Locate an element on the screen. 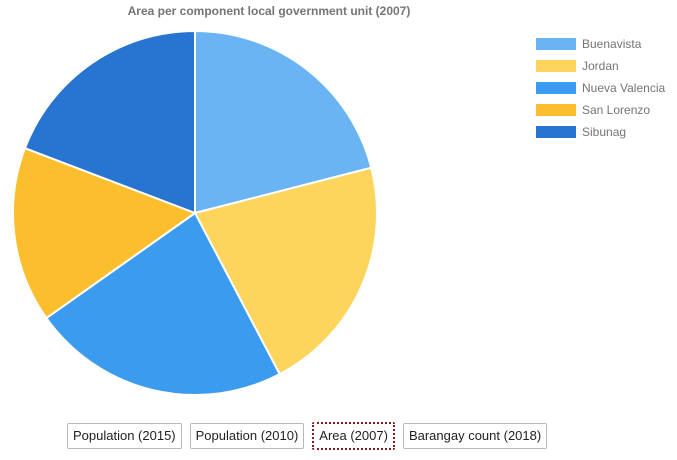 This screenshot has height=460, width=677. legend-swatch-sibunag is located at coordinates (556, 132).